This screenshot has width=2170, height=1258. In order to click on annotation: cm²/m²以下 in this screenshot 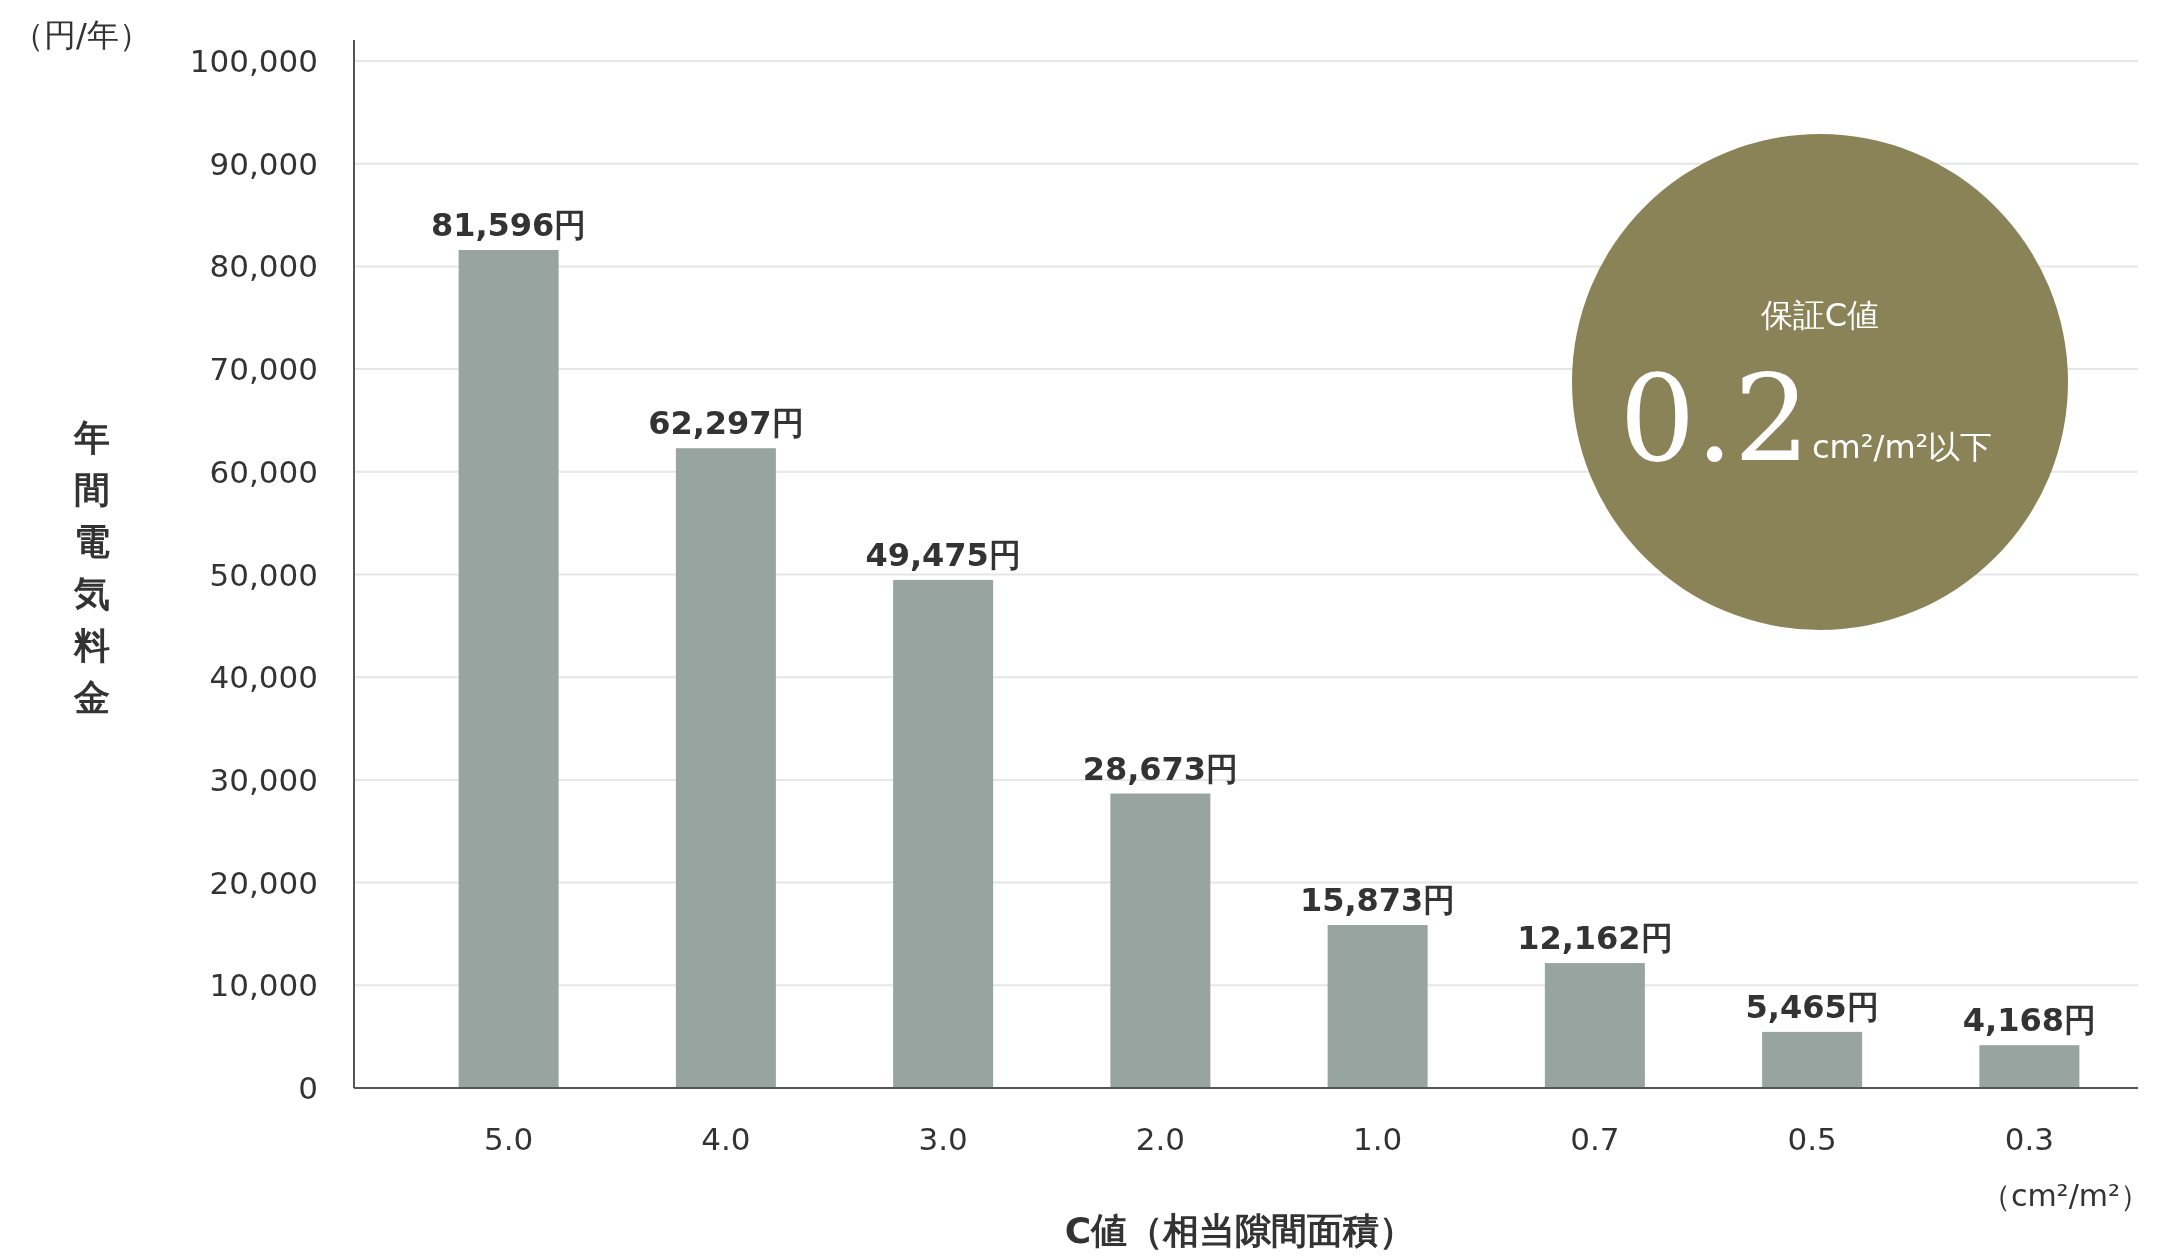, I will do `click(1902, 447)`.